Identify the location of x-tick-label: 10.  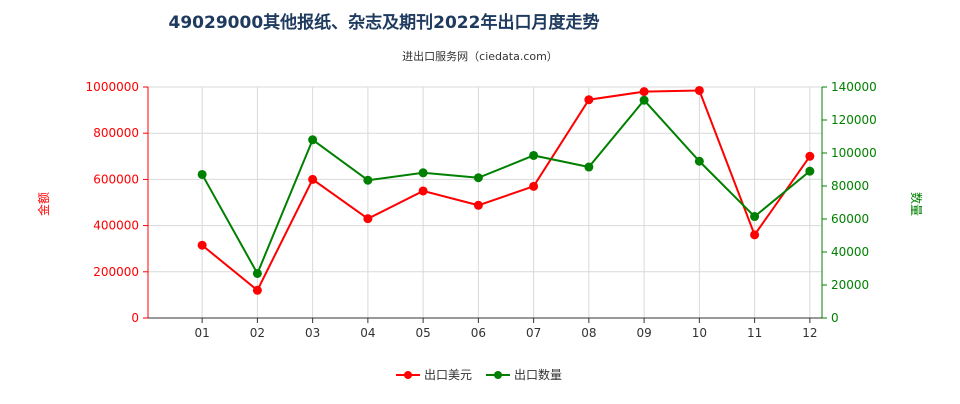
(699, 333).